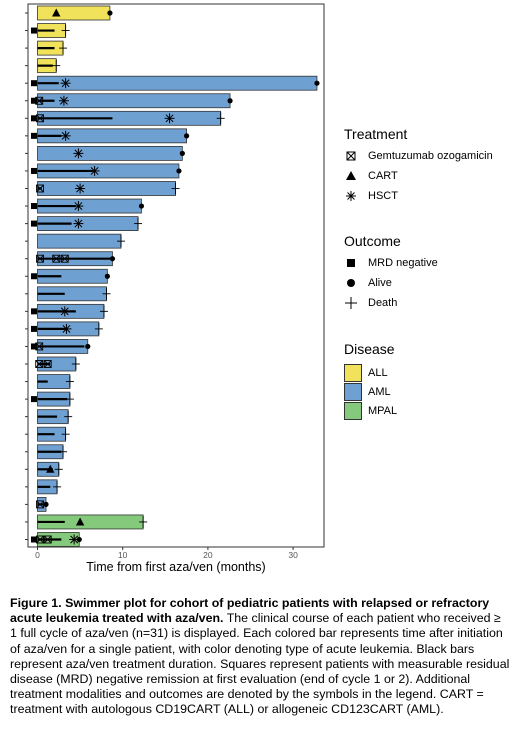 The height and width of the screenshot is (739, 520). What do you see at coordinates (26, 276) in the screenshot?
I see `y-axis` at bounding box center [26, 276].